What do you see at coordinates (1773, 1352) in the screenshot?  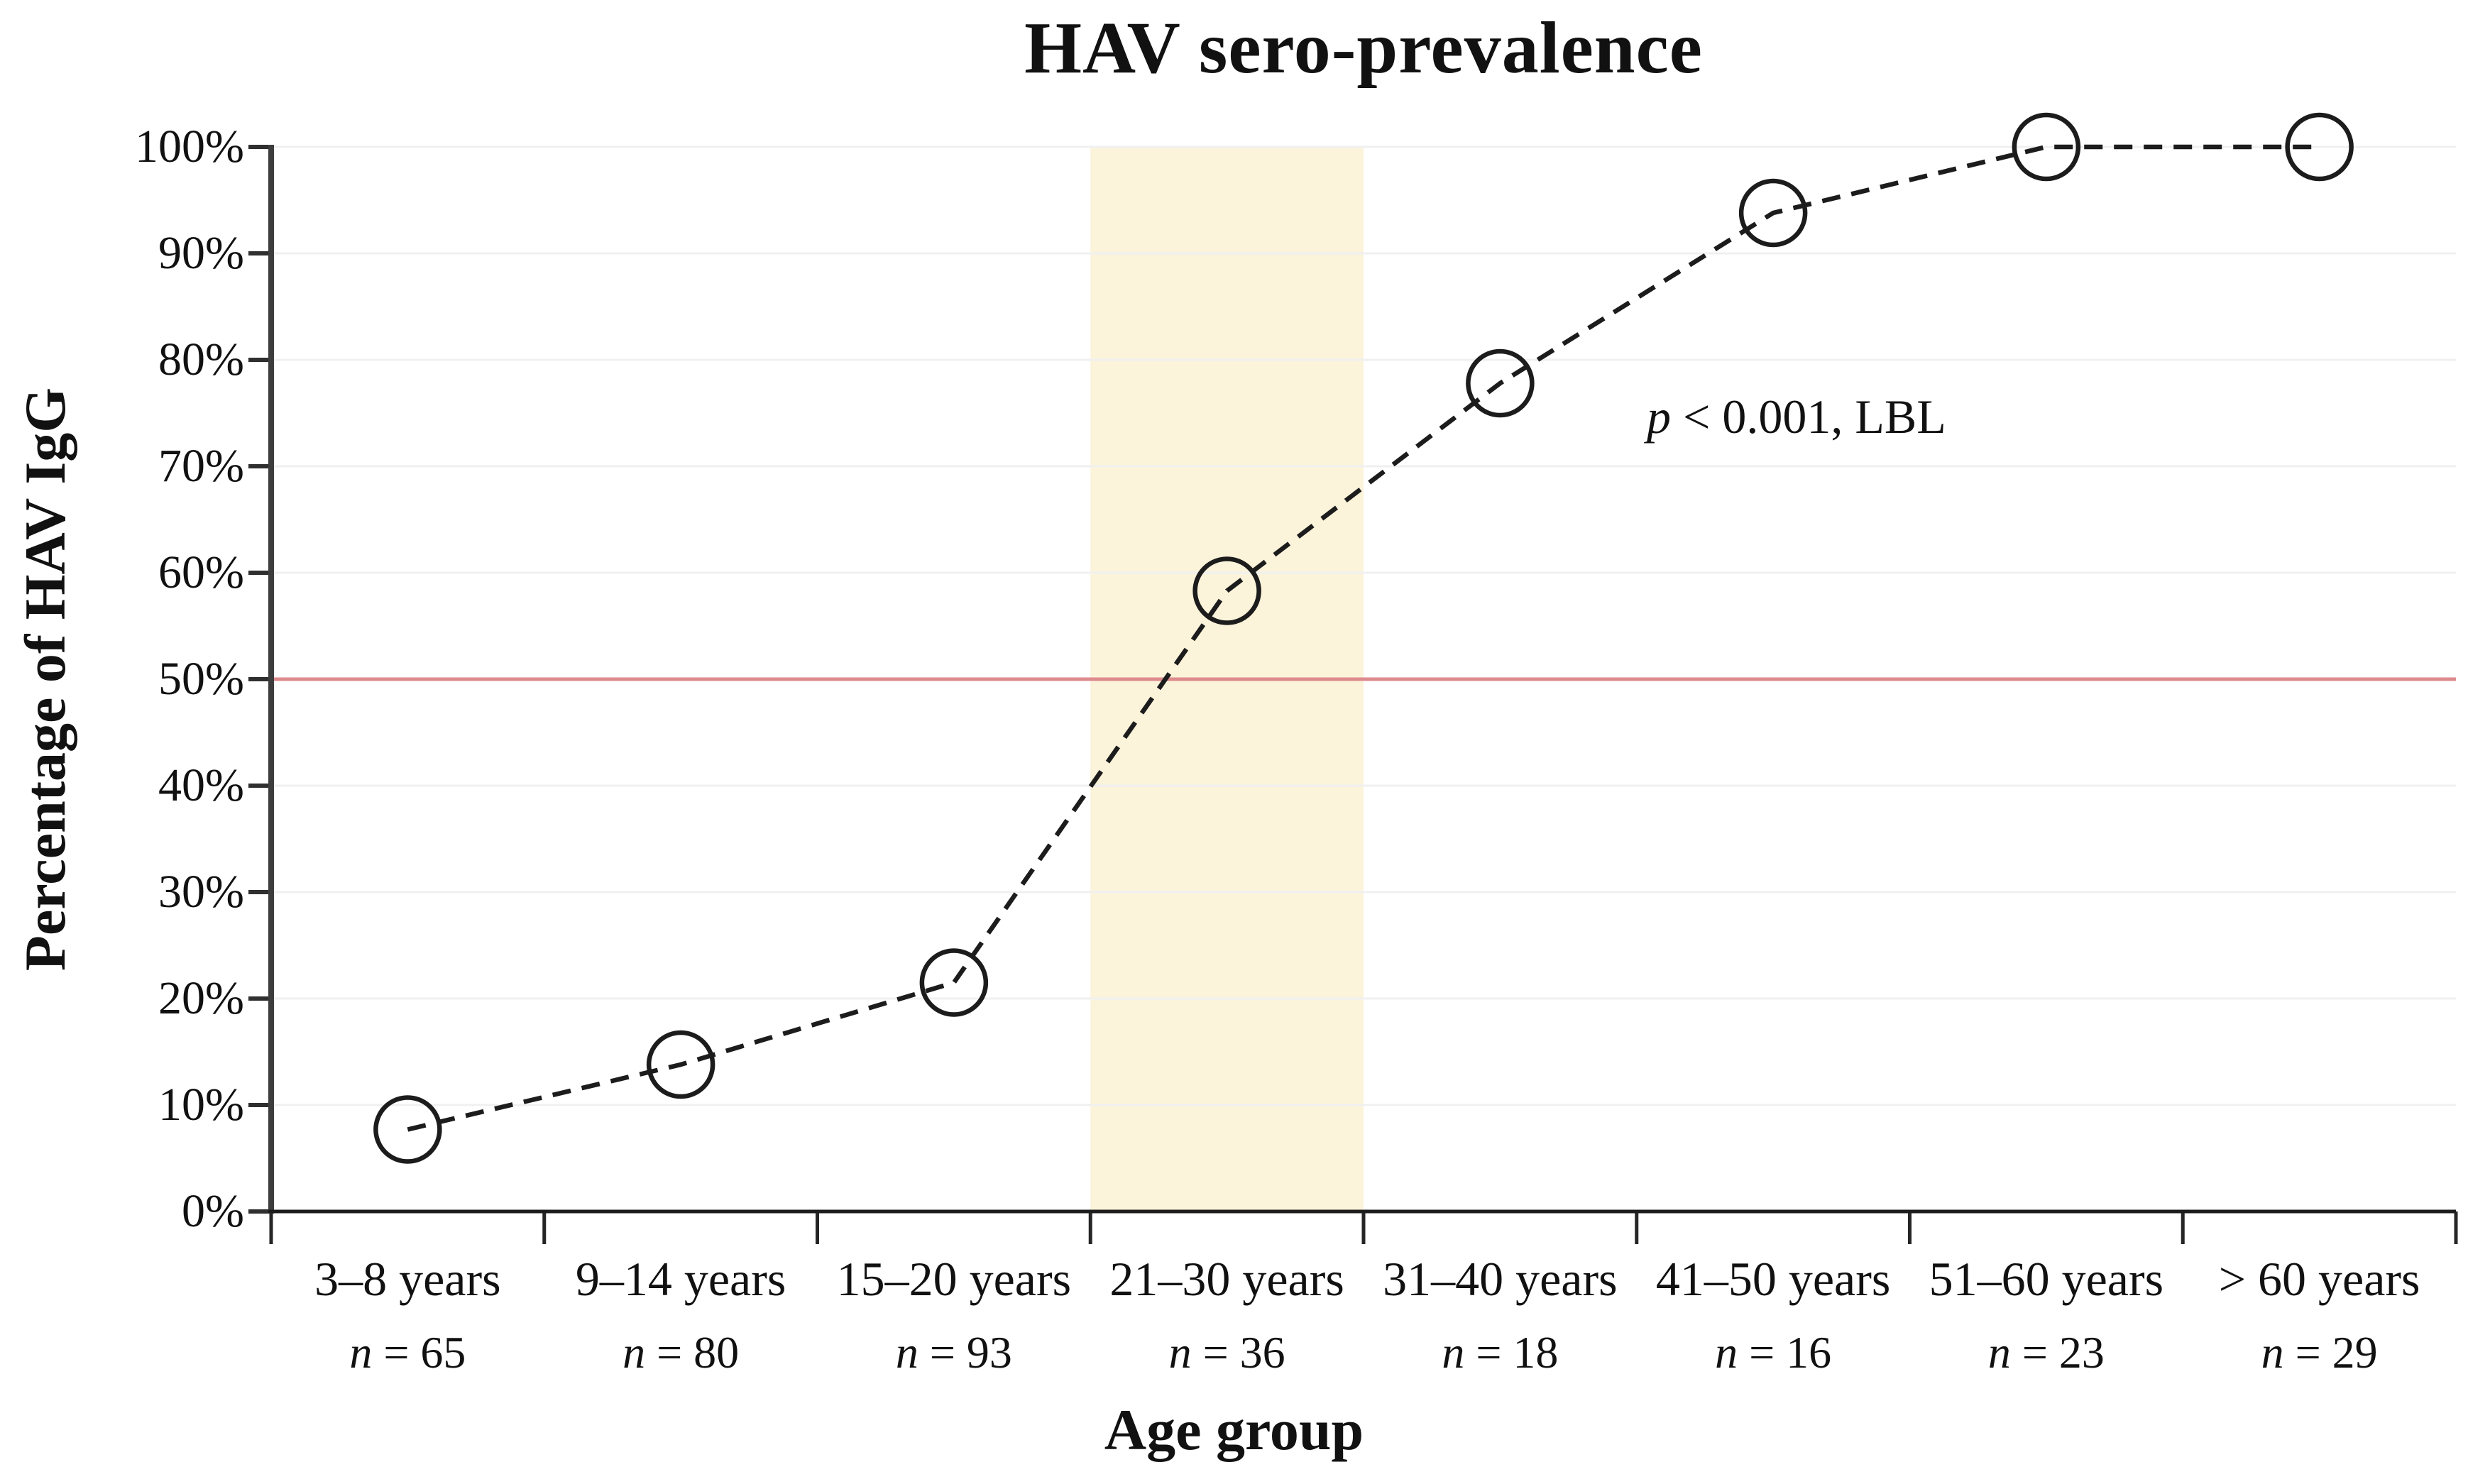 I see `sample-size-label: n = 16` at bounding box center [1773, 1352].